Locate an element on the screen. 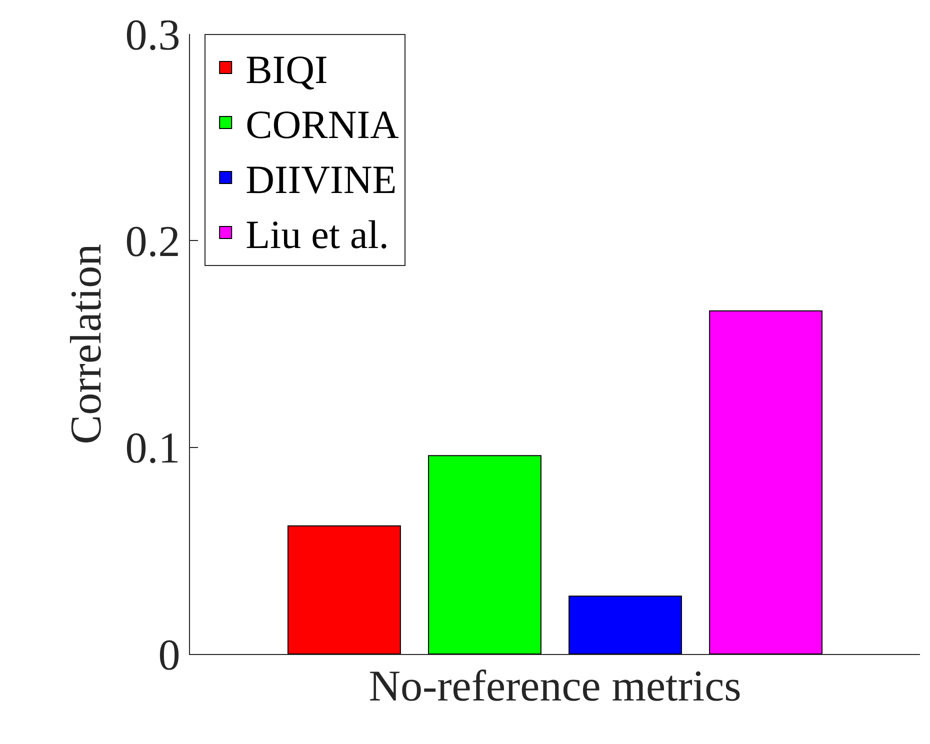 Image resolution: width=930 pixels, height=744 pixels. x-axis-title: No-reference metrics is located at coordinates (555, 685).